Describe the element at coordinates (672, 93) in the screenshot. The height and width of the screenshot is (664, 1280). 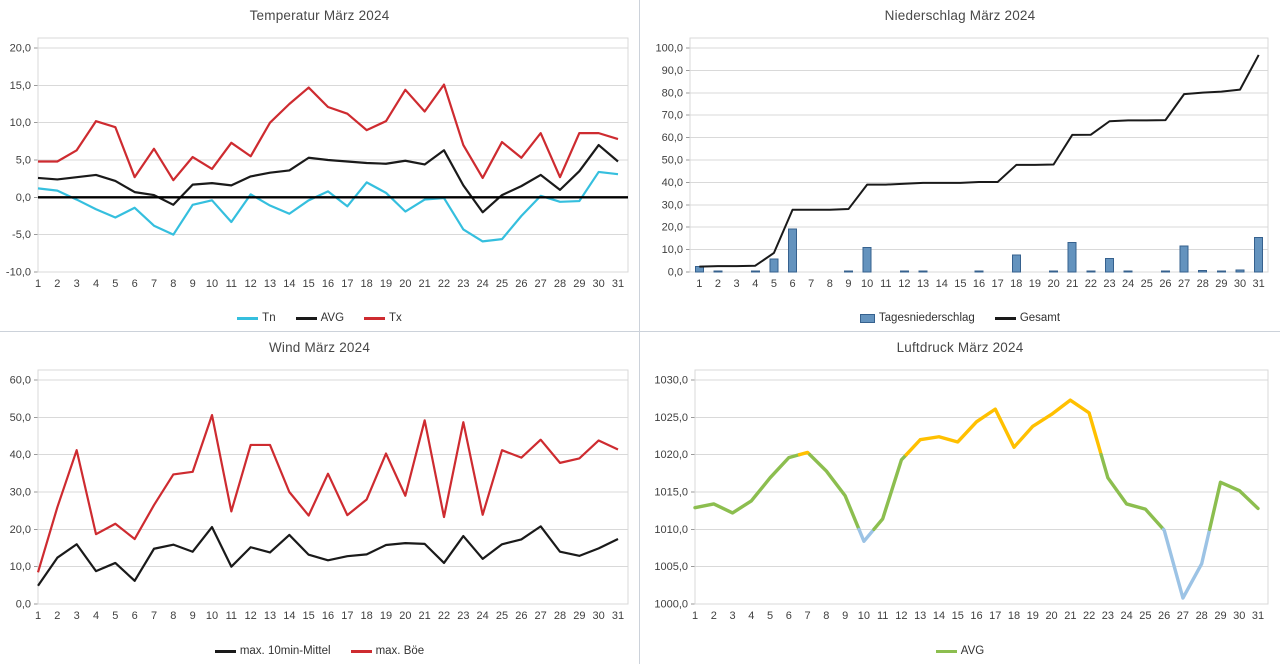
I see `svg-text: 80,0` at that location.